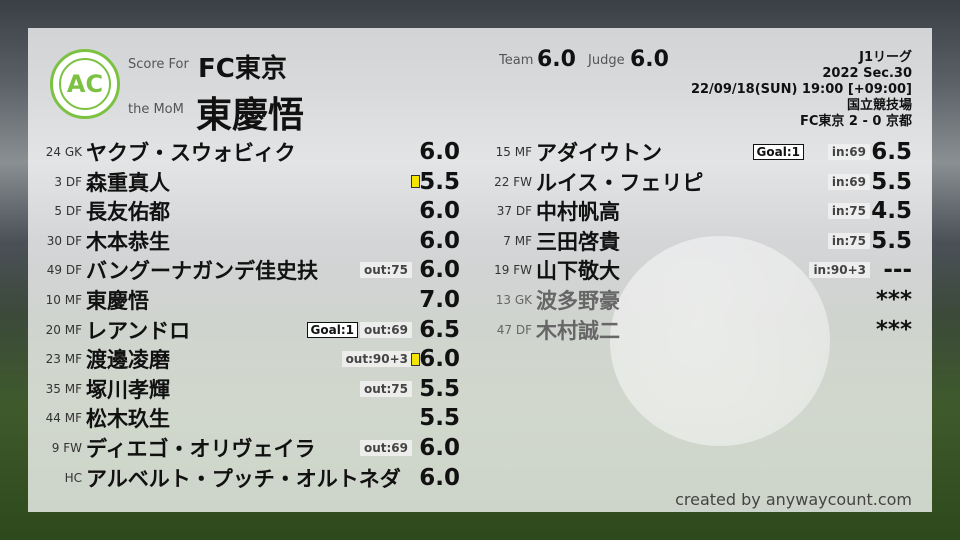 The image size is (960, 540). Describe the element at coordinates (248, 300) in the screenshot. I see `player-row: 10 MF 東慶悟 7.0` at that location.